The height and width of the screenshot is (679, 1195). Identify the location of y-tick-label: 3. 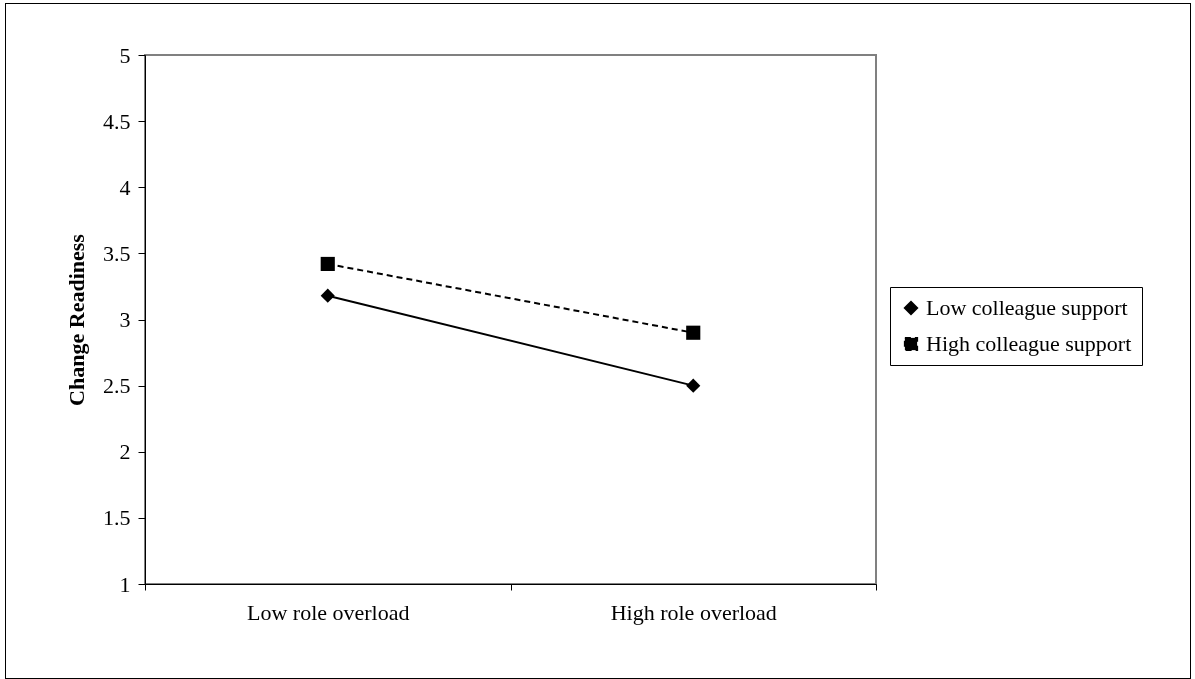
(125, 319).